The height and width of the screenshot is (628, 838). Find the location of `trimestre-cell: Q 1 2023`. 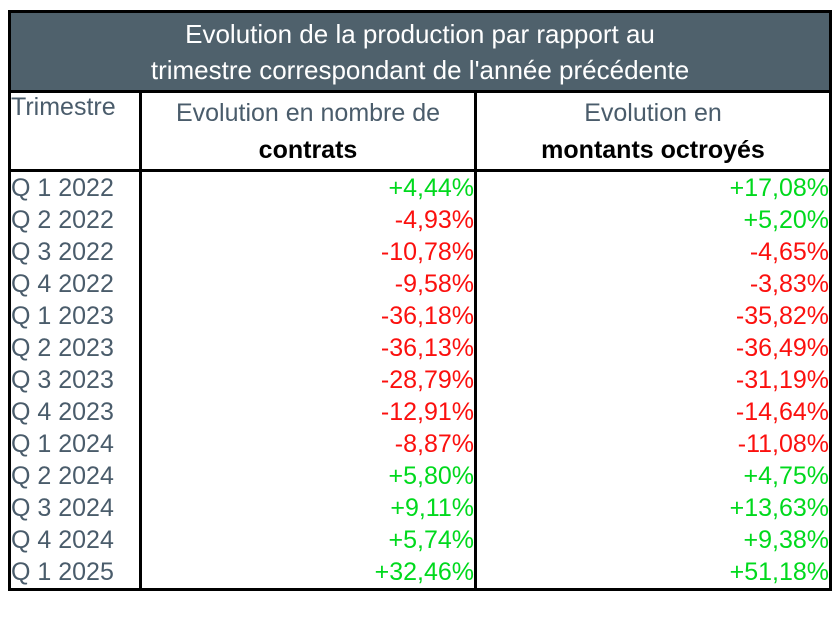

trimestre-cell: Q 1 2023 is located at coordinates (62, 316).